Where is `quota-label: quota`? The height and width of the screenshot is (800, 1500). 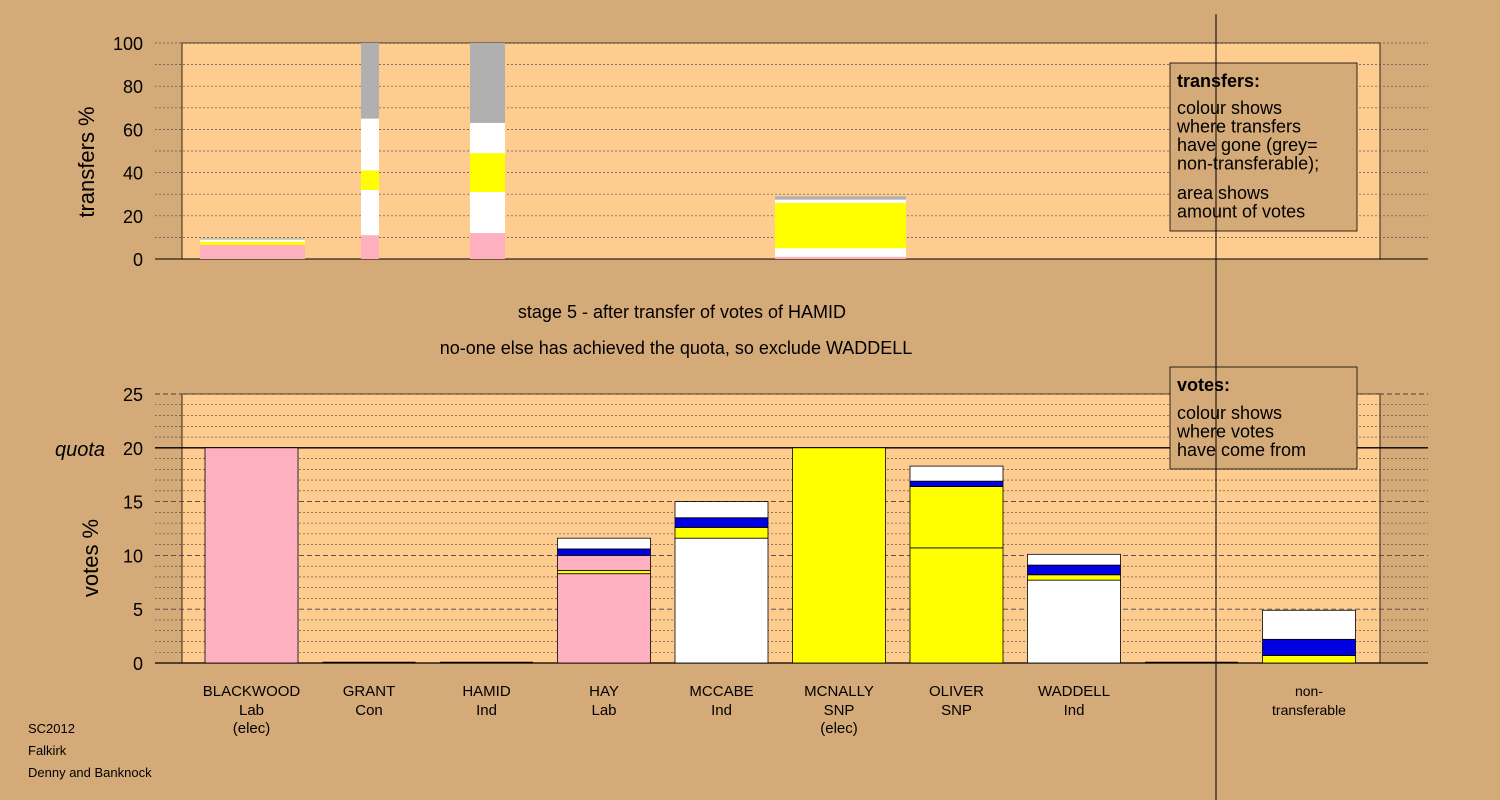 quota-label: quota is located at coordinates (80, 450).